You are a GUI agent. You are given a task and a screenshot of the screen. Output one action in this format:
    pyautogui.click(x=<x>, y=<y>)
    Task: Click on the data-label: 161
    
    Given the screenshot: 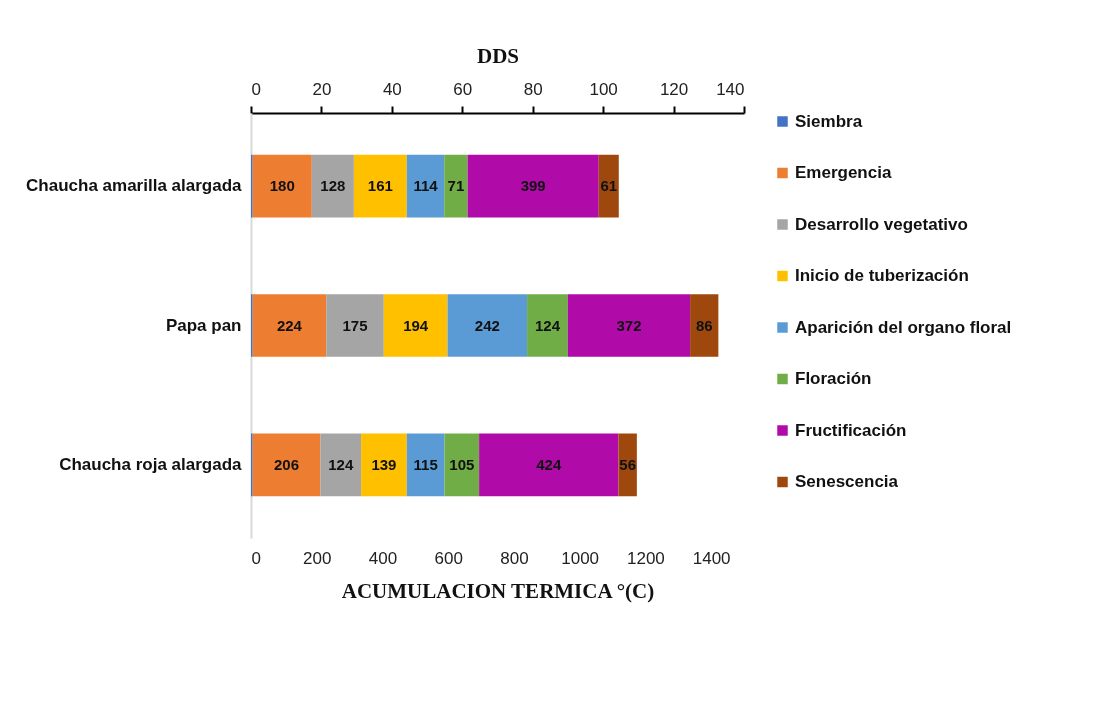 What is the action you would take?
    pyautogui.click(x=380, y=186)
    